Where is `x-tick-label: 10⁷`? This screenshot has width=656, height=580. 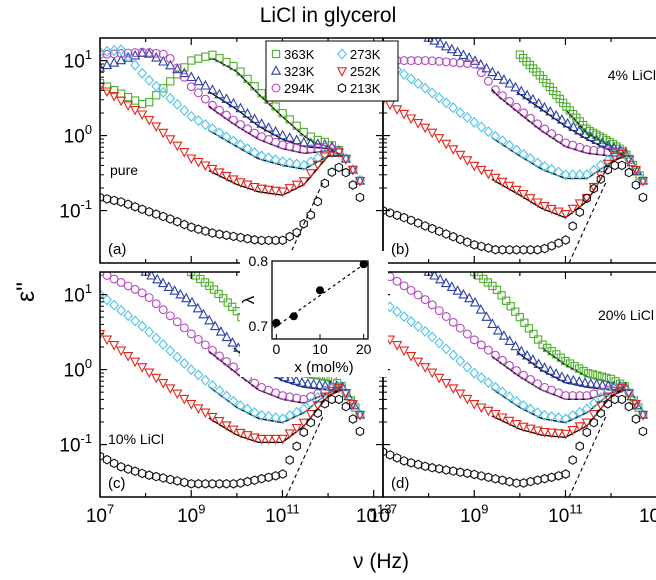 x-tick-label: 10⁷ is located at coordinates (100, 514).